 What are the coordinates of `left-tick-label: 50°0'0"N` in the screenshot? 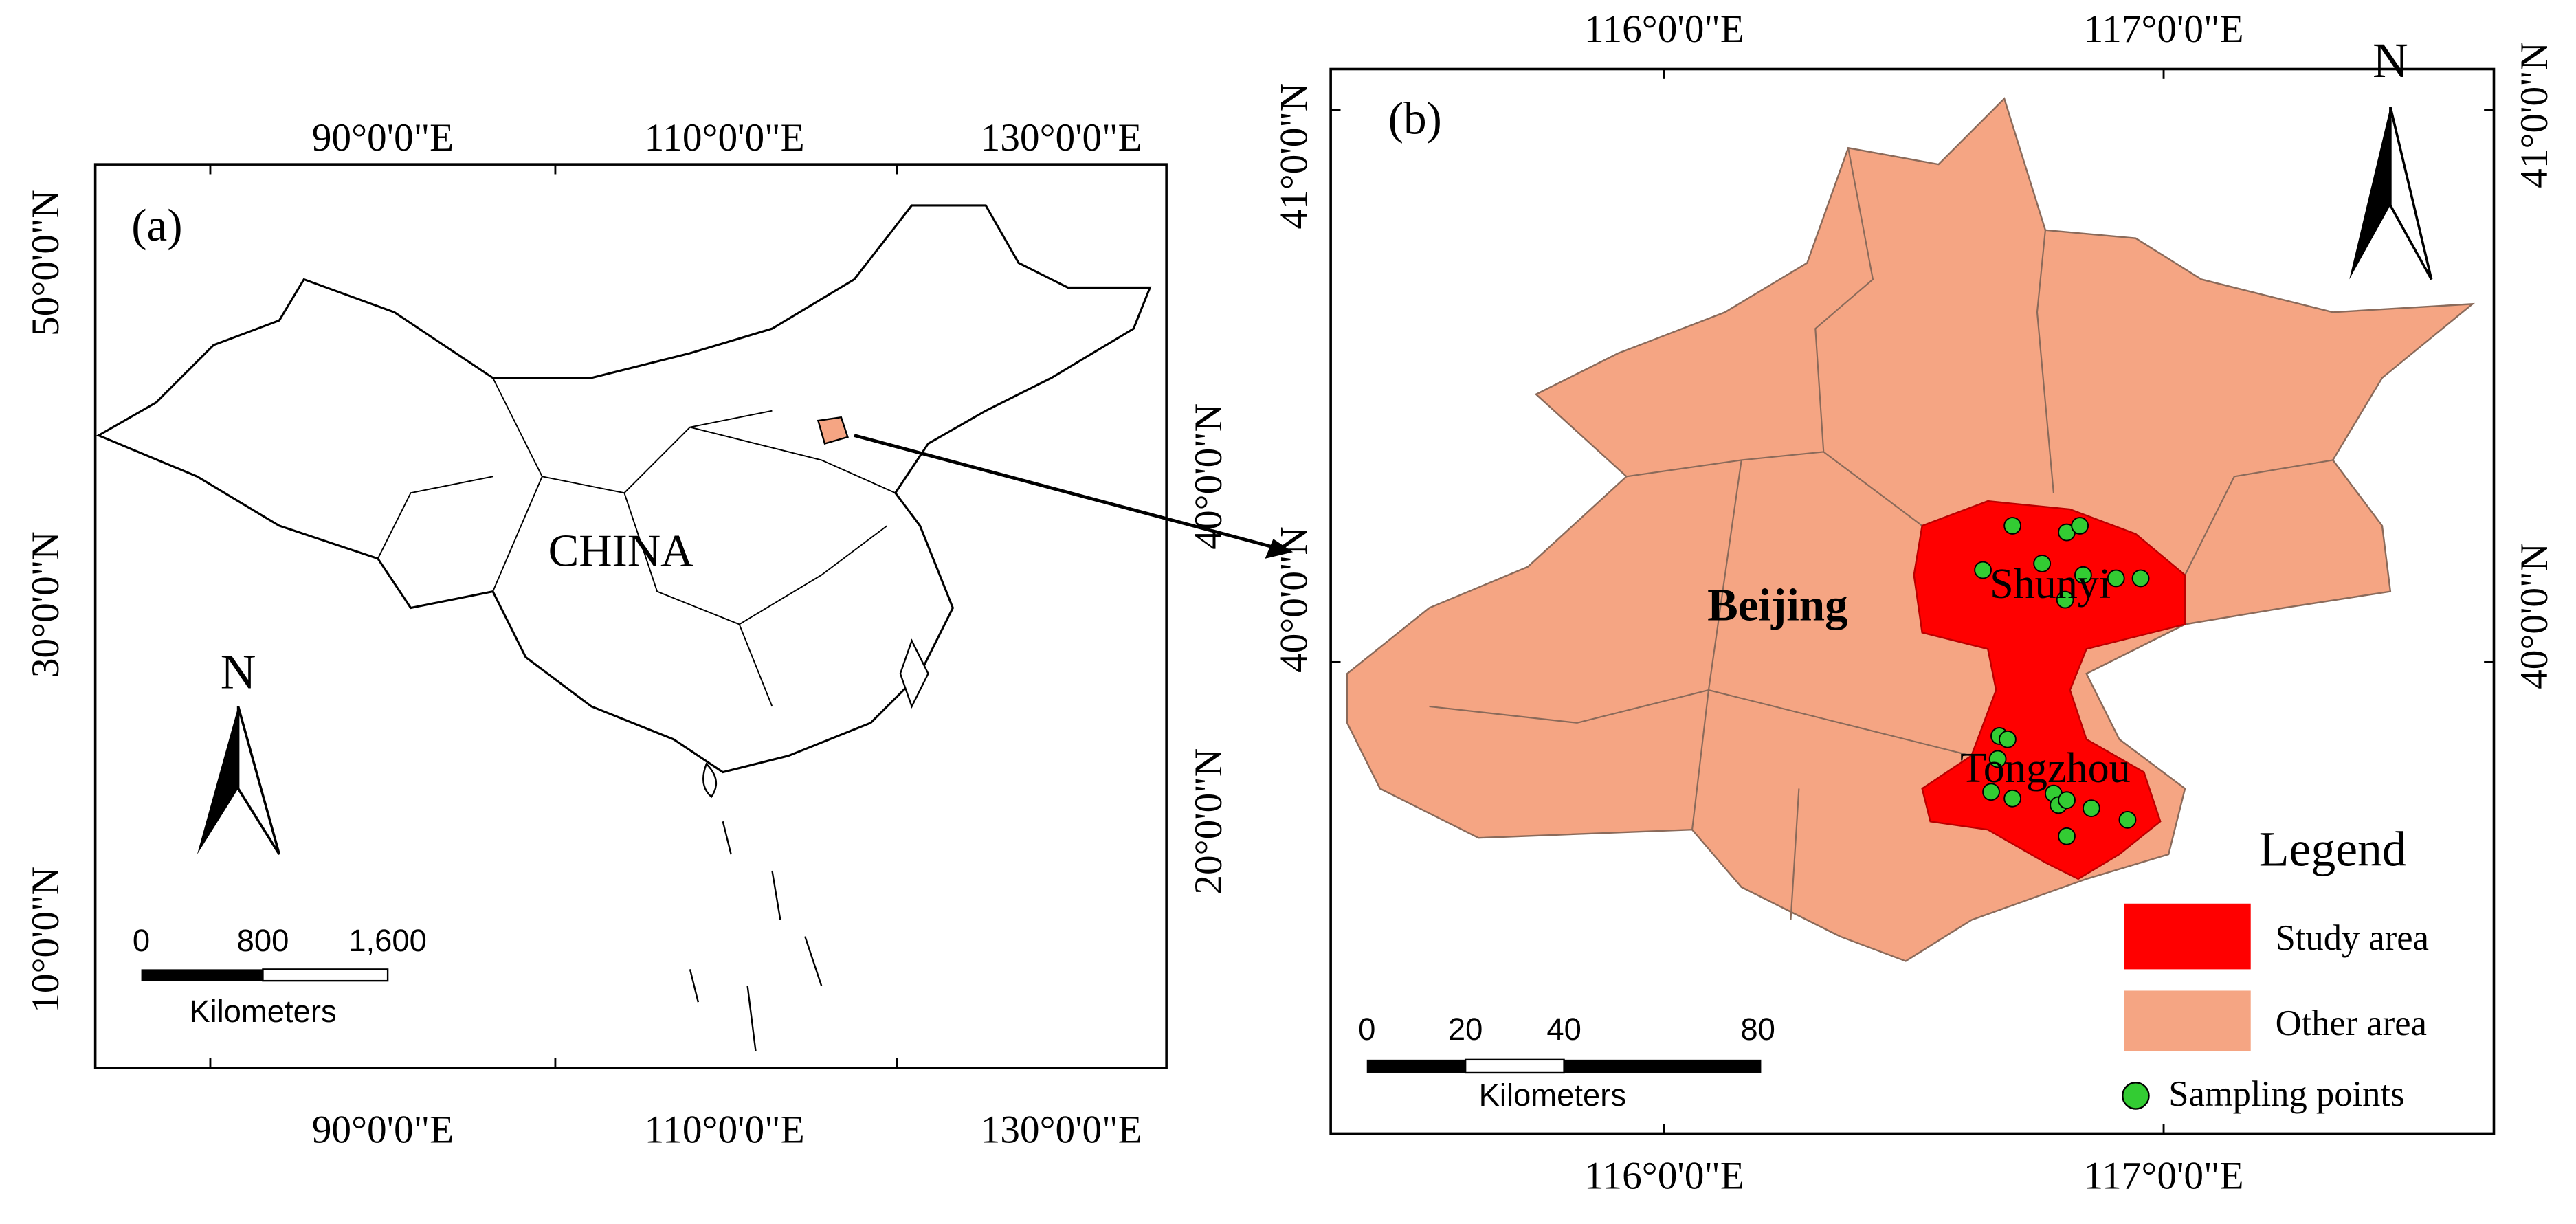 It's located at (45, 263).